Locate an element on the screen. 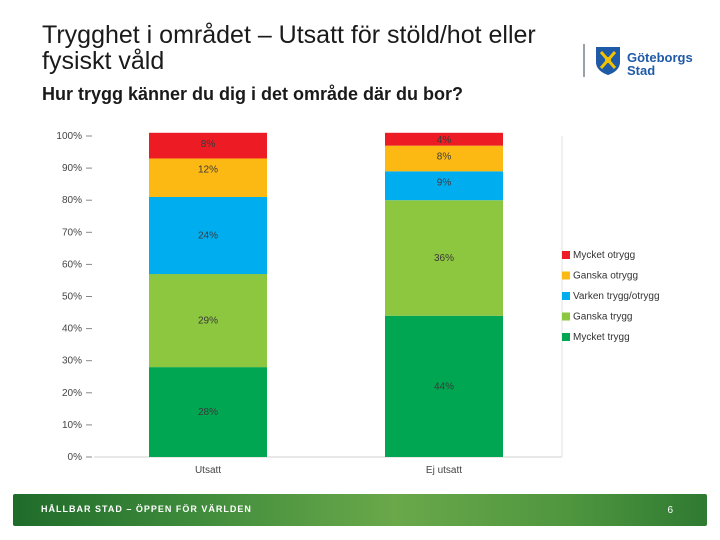 Image resolution: width=720 pixels, height=540 pixels. y-tick-label: 100% is located at coordinates (69, 136).